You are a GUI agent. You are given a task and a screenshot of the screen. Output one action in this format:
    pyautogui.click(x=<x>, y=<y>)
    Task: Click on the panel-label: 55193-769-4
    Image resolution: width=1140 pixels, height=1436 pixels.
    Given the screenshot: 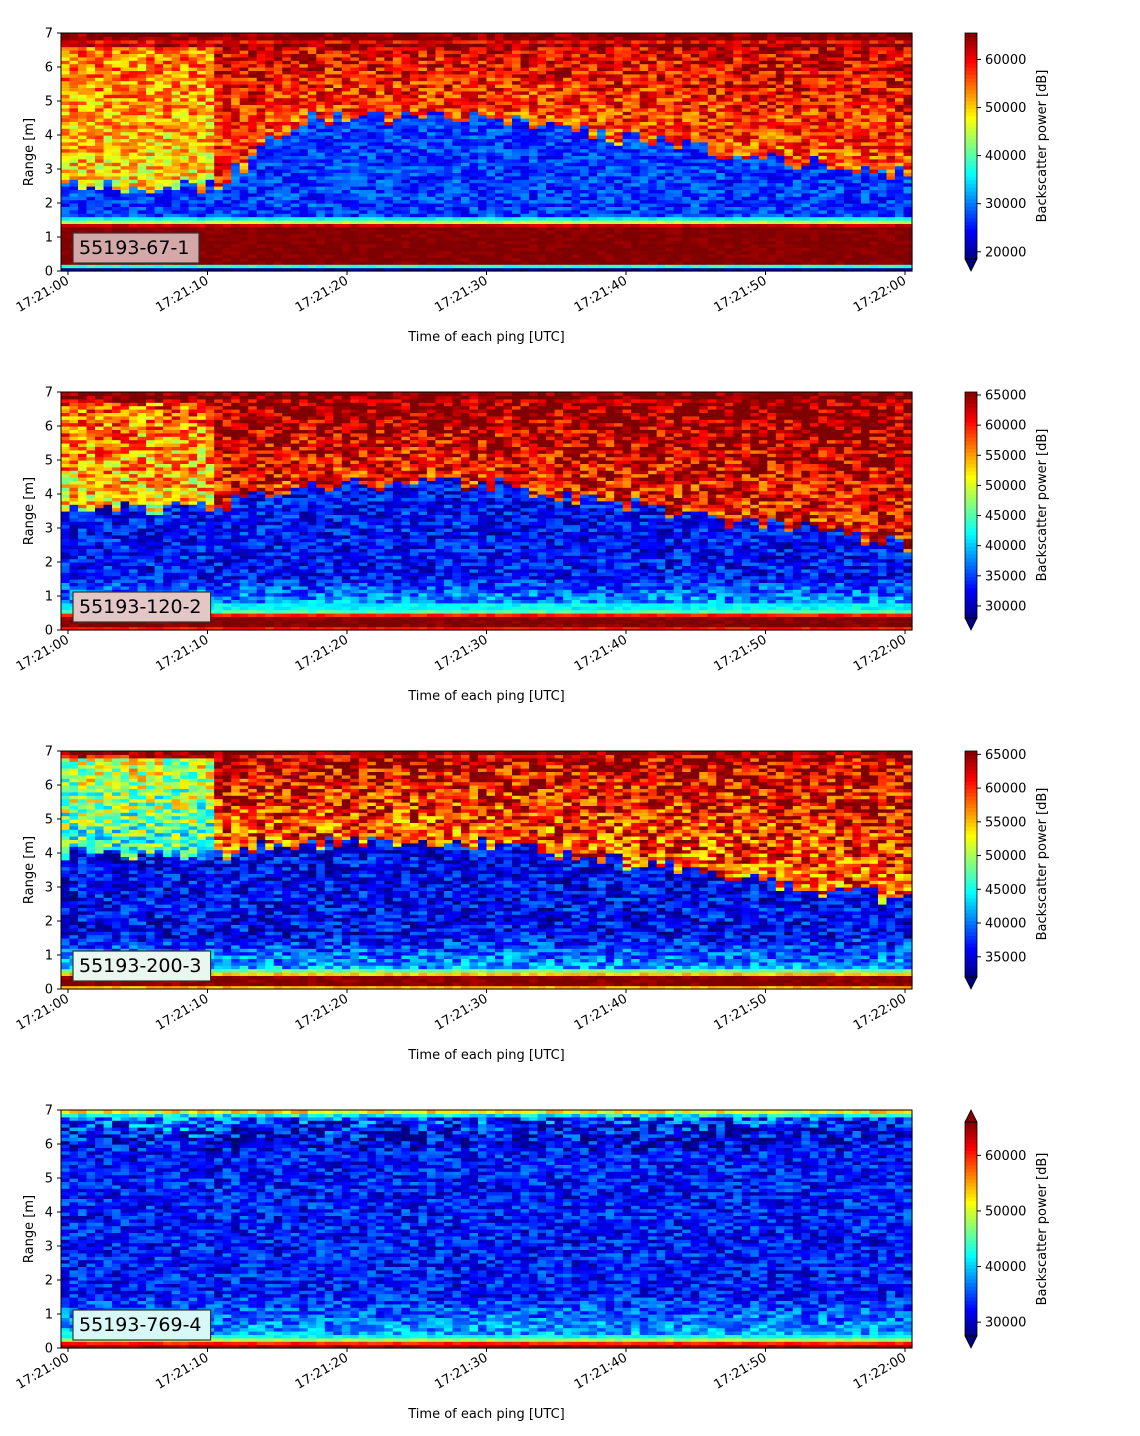 What is the action you would take?
    pyautogui.click(x=142, y=1325)
    